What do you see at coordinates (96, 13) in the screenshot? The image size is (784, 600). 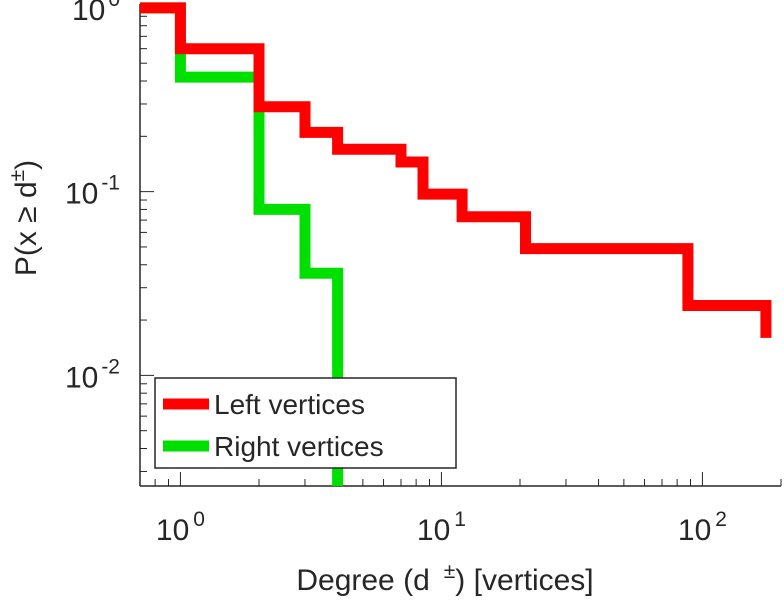 I see `y-tick-label: 100` at bounding box center [96, 13].